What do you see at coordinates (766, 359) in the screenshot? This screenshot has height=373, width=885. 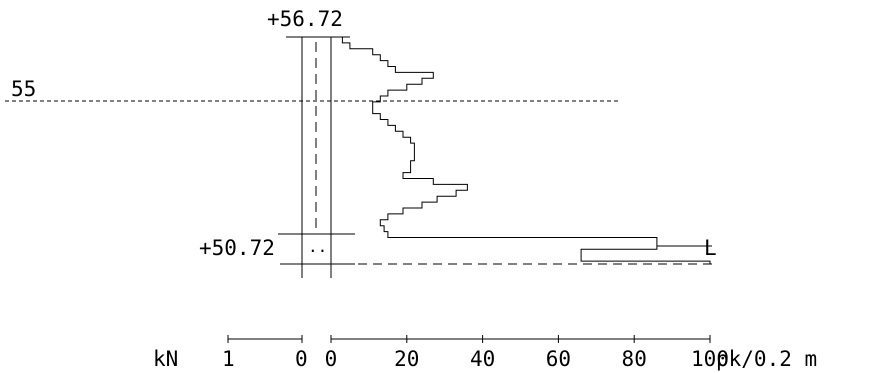 I see `pk-unit-label: pk/0.2 m` at bounding box center [766, 359].